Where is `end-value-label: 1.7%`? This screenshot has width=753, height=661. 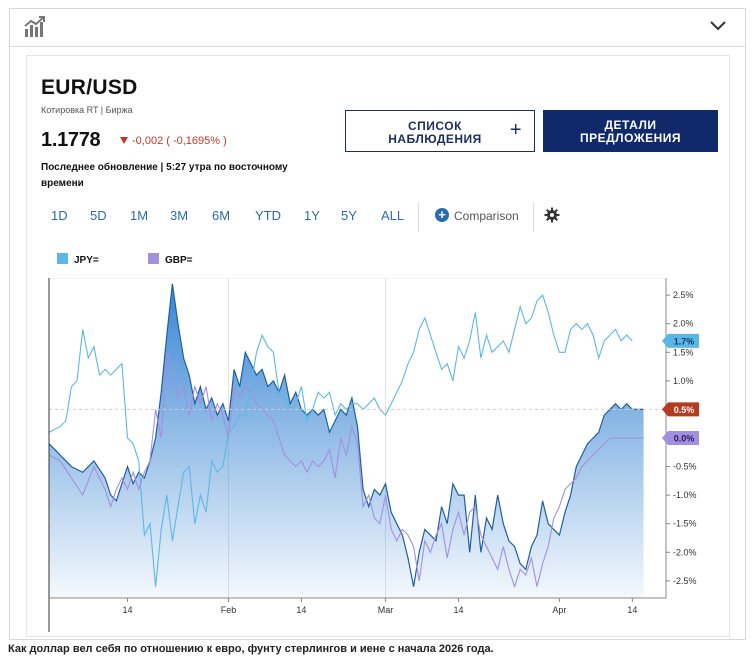 end-value-label: 1.7% is located at coordinates (684, 341).